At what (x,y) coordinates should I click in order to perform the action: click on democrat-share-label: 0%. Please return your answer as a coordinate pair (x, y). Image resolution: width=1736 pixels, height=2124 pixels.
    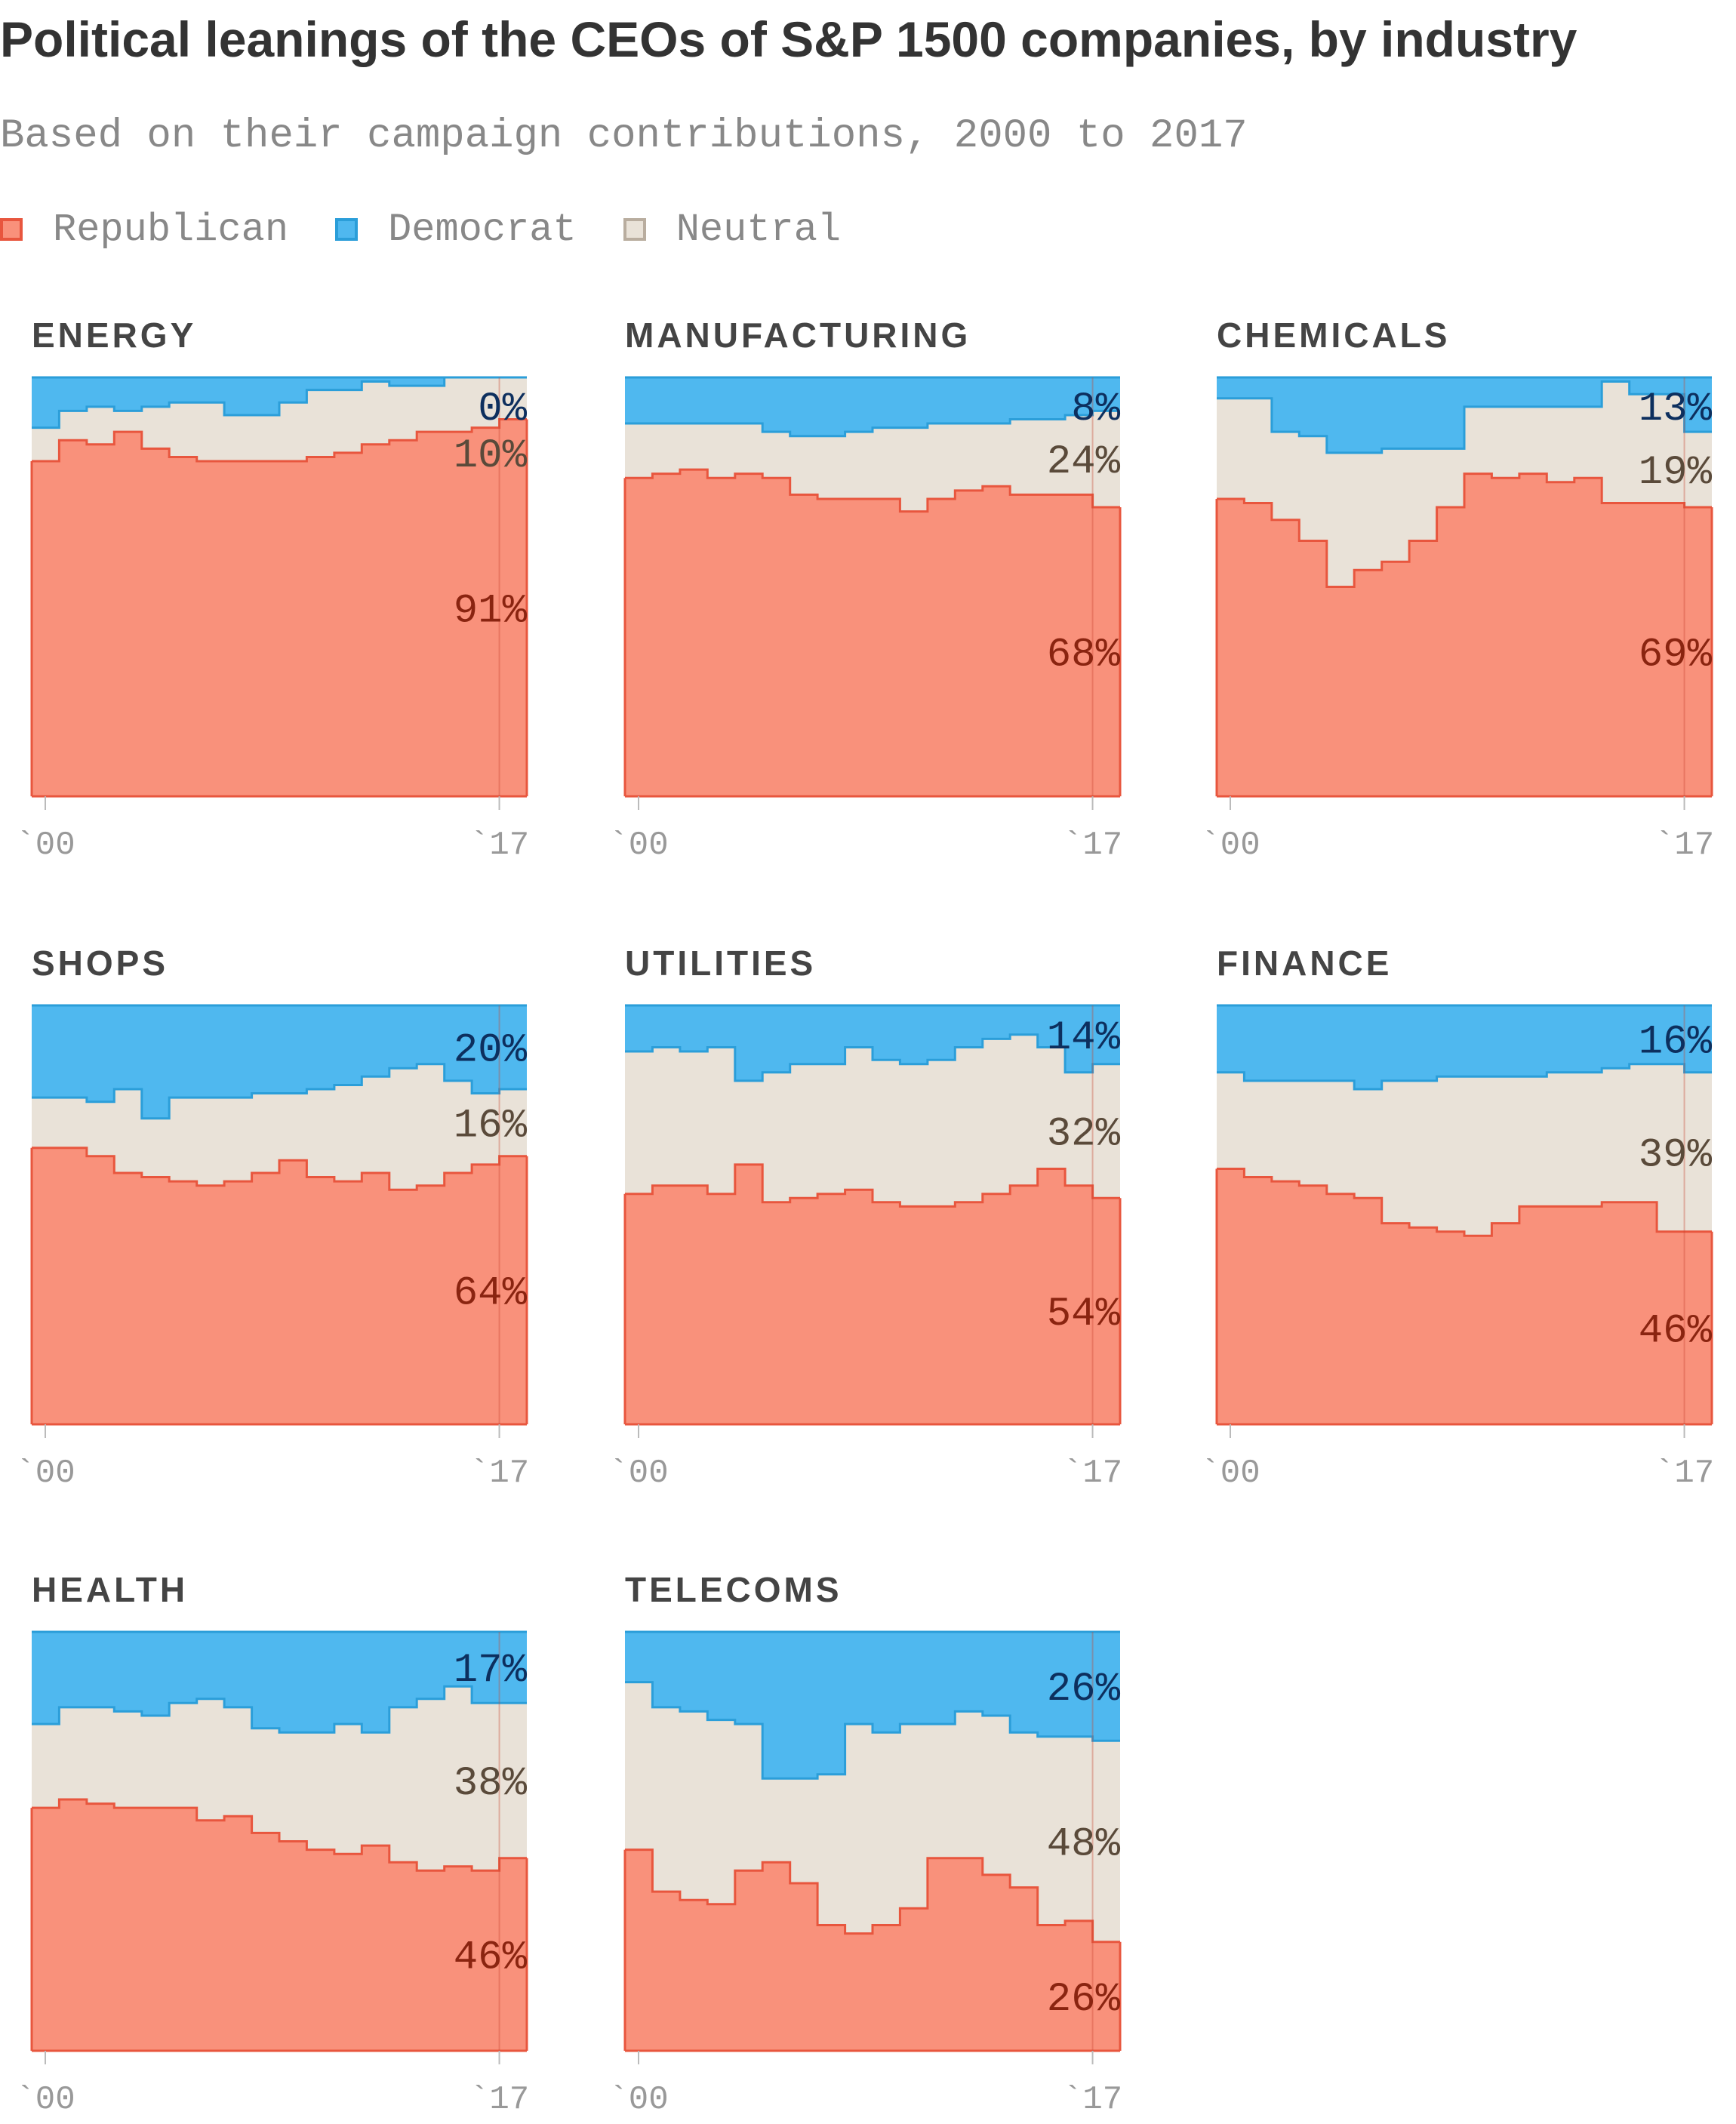
    Looking at the image, I should click on (502, 409).